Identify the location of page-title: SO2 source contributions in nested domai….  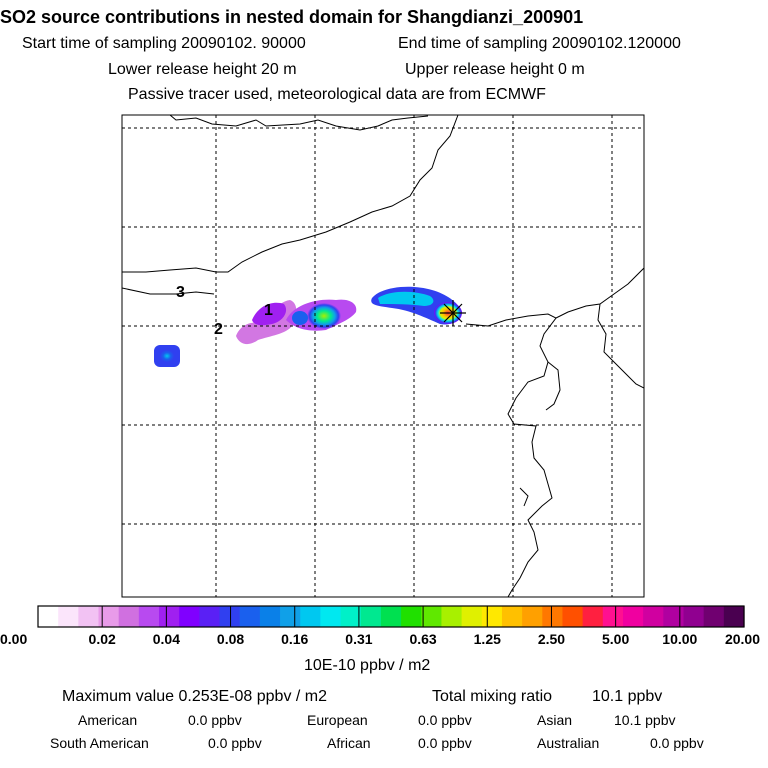
(292, 17).